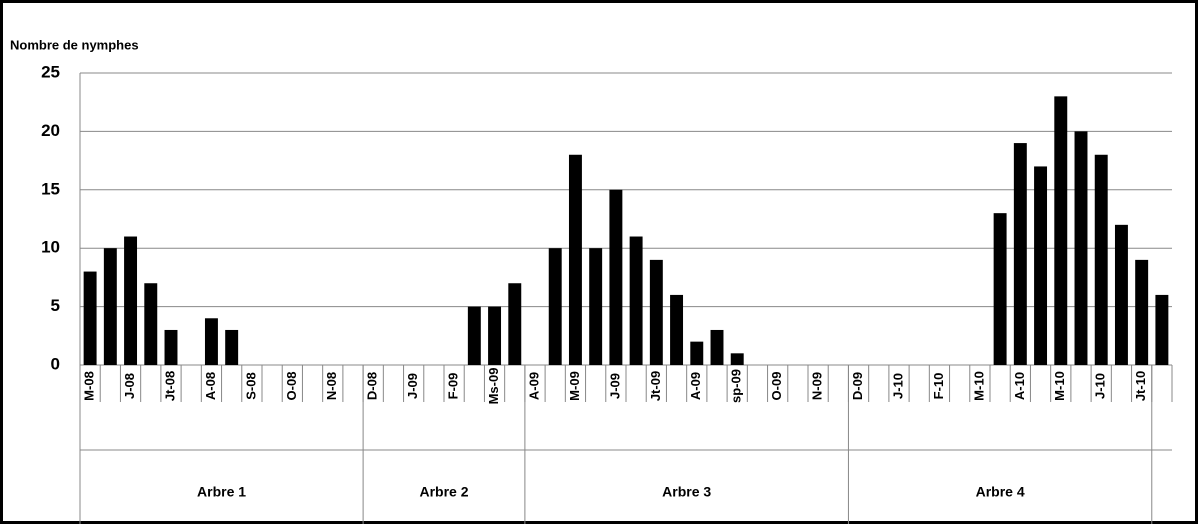 The height and width of the screenshot is (524, 1198). I want to click on y-tick-label: 5, so click(55, 305).